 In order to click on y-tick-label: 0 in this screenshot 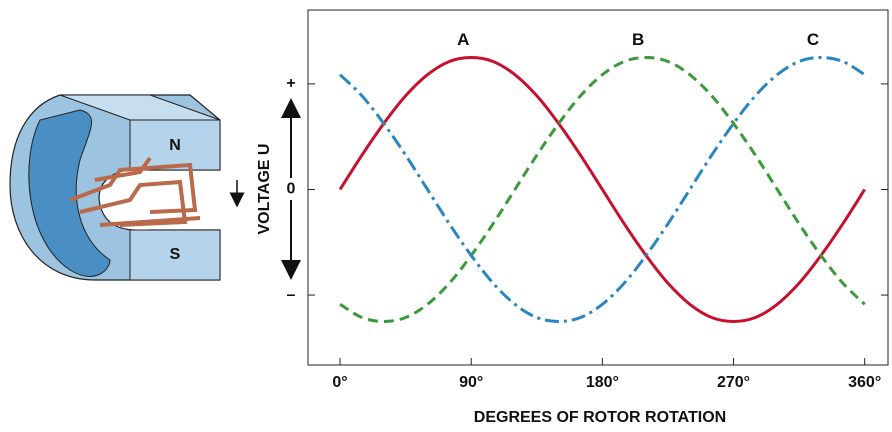, I will do `click(291, 189)`.